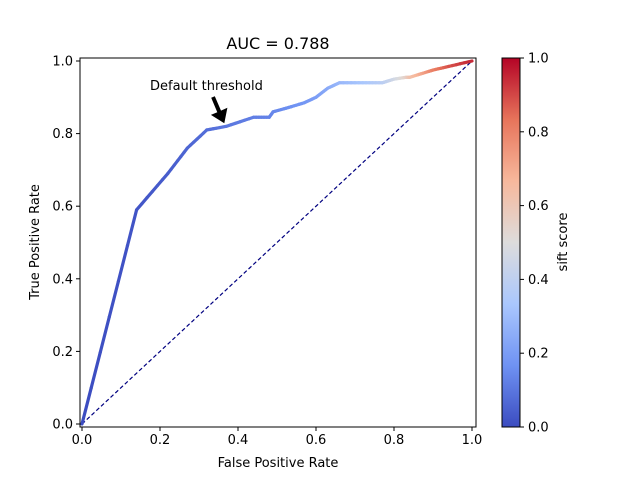 Image resolution: width=640 pixels, height=480 pixels. I want to click on y-tick-label: 0.4, so click(62, 279).